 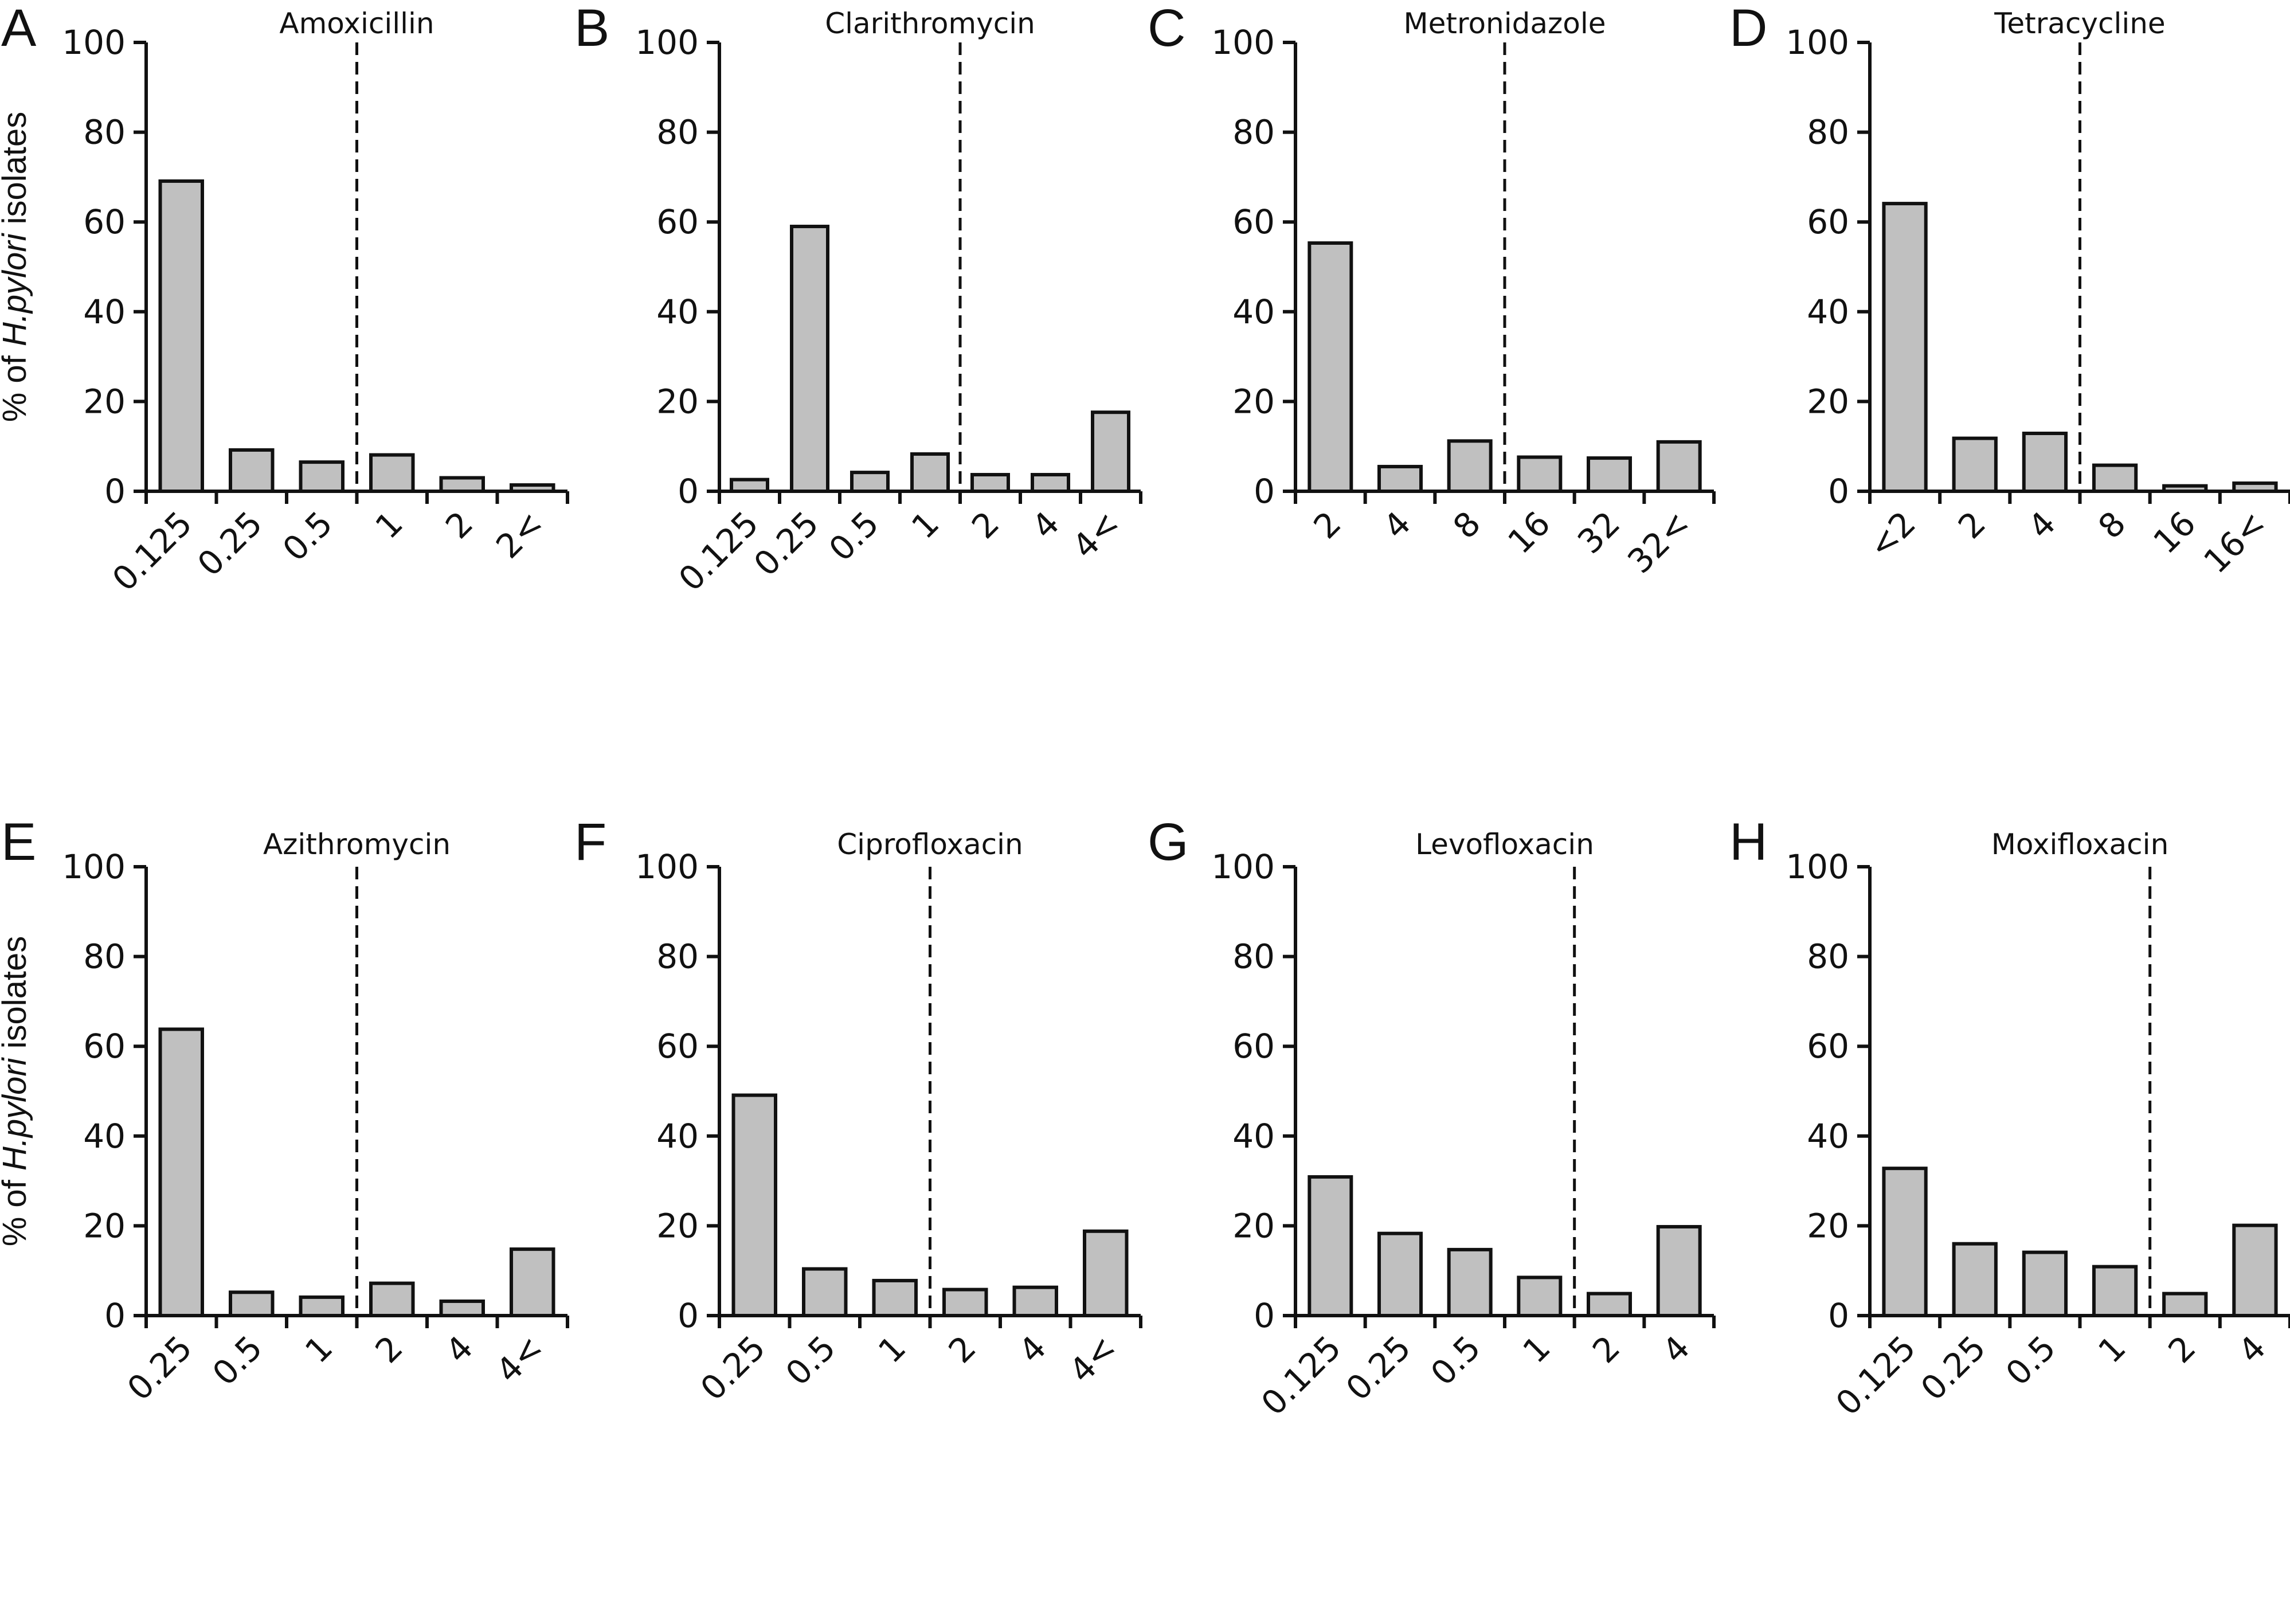 I want to click on panel-title: Amoxicillin, so click(x=356, y=23).